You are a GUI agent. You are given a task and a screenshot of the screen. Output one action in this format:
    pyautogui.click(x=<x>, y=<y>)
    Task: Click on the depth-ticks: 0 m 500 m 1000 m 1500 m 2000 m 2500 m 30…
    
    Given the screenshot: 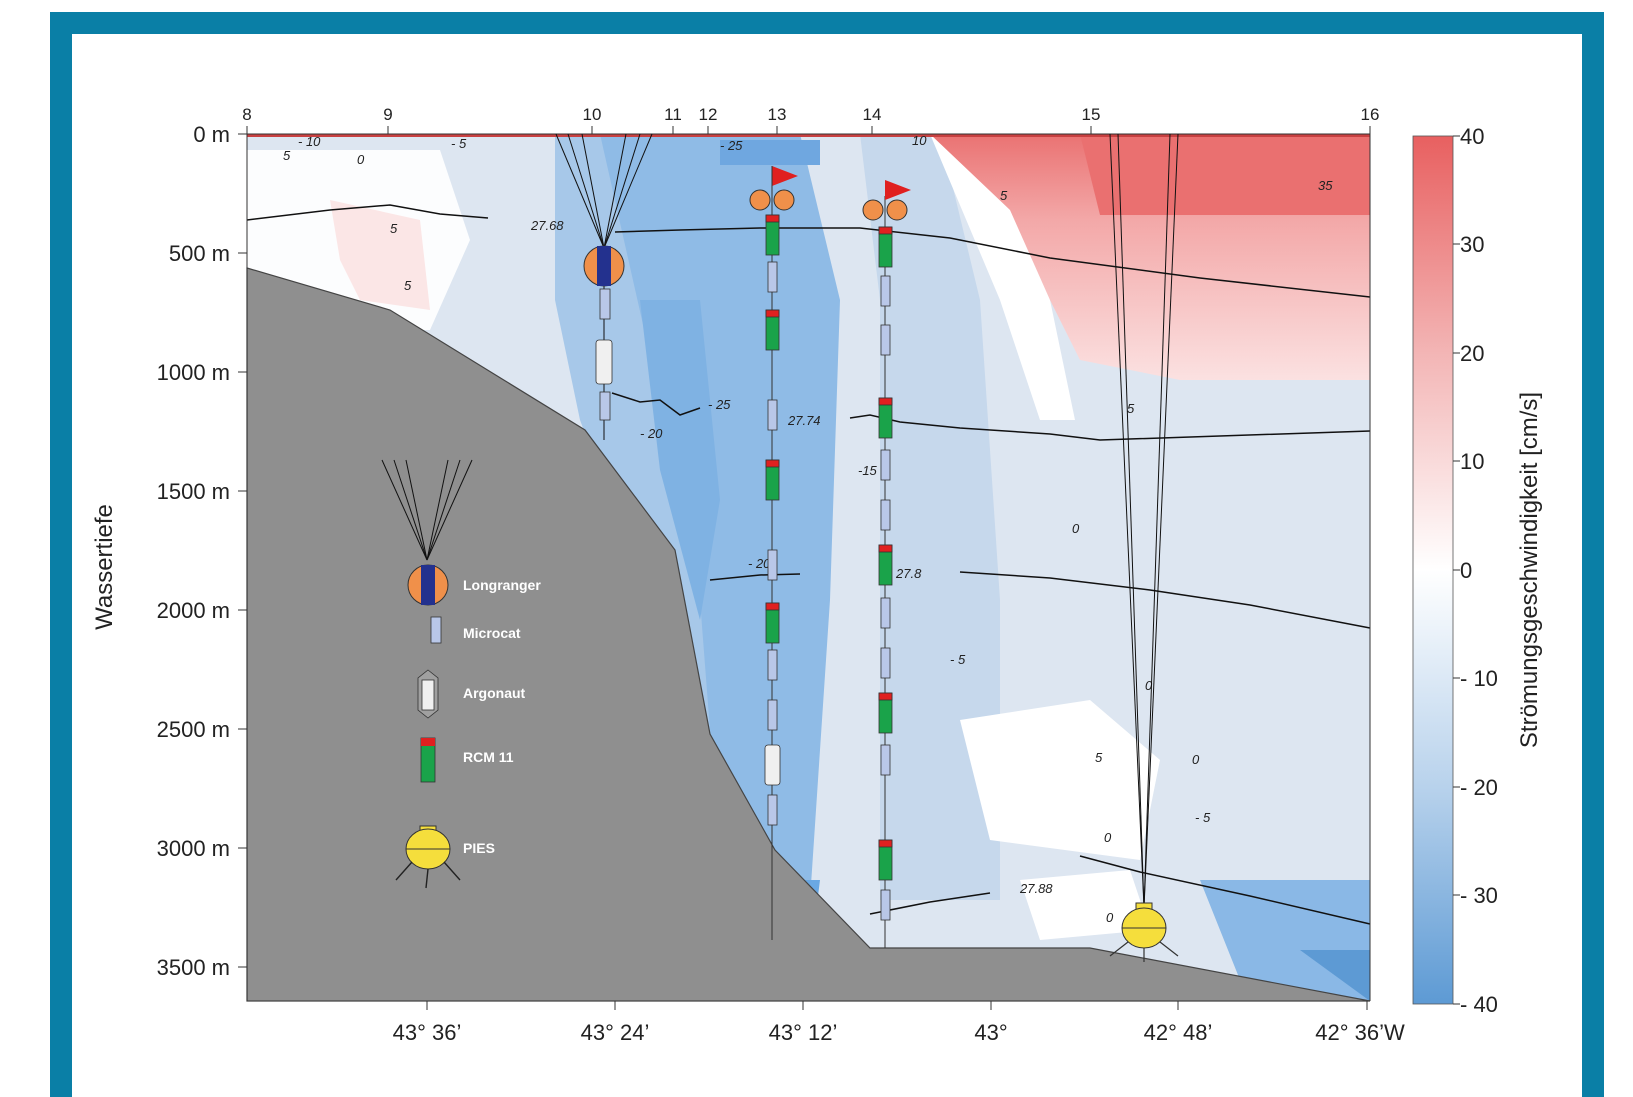 What is the action you would take?
    pyautogui.click(x=202, y=551)
    